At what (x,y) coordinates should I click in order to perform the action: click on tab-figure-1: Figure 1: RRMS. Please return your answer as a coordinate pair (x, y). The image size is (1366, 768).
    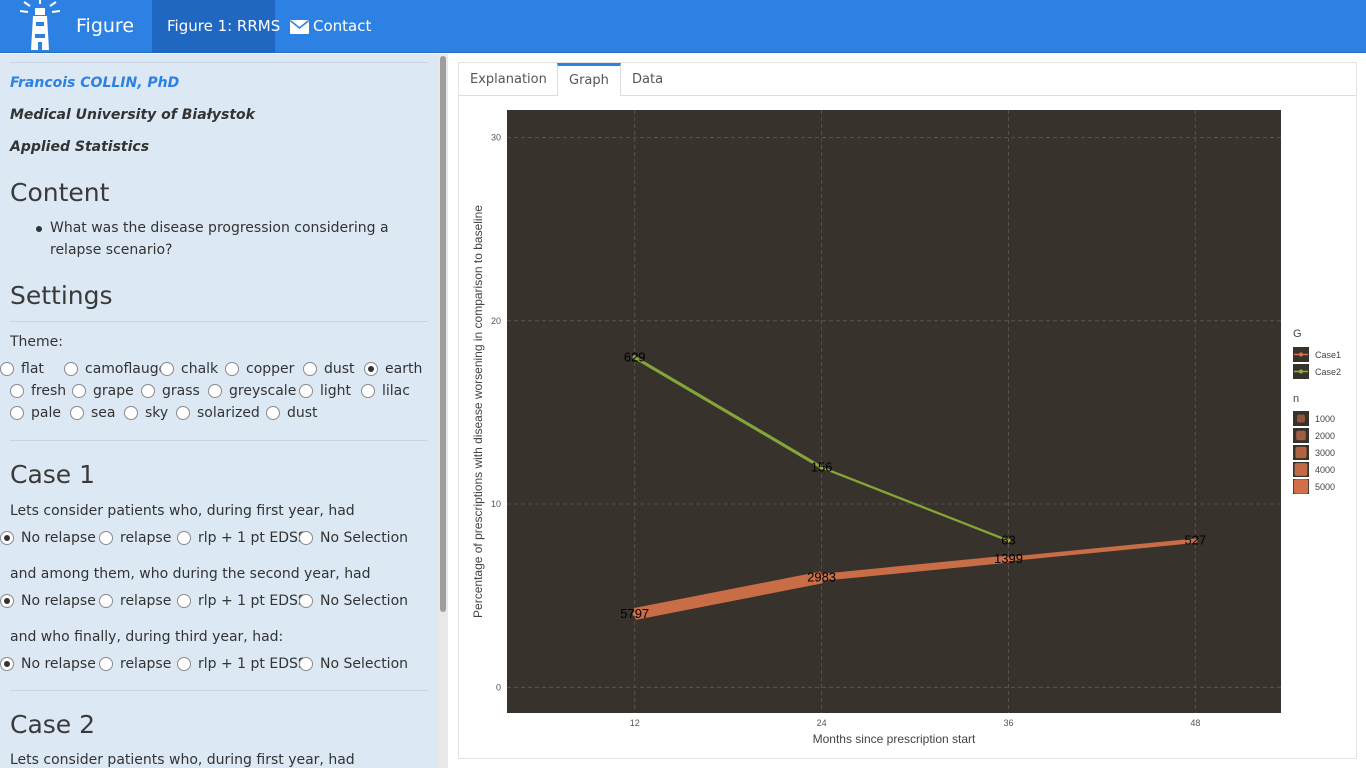
    Looking at the image, I should click on (216, 26).